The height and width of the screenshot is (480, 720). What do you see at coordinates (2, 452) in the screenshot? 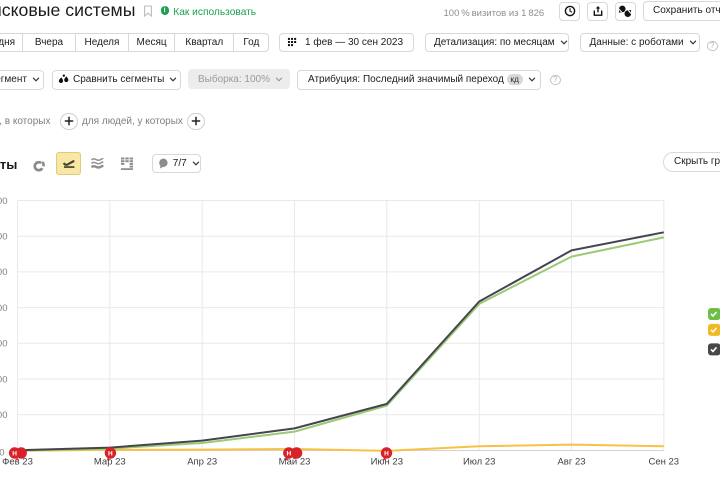
I see `svg-text: 0` at bounding box center [2, 452].